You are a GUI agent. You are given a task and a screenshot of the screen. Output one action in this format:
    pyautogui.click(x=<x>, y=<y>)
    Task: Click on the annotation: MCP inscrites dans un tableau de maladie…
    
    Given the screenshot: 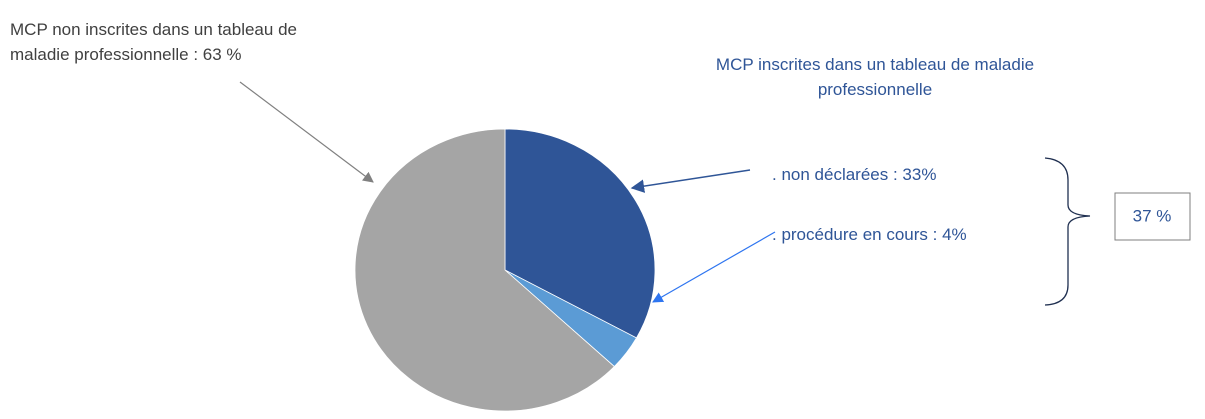 What is the action you would take?
    pyautogui.click(x=875, y=77)
    